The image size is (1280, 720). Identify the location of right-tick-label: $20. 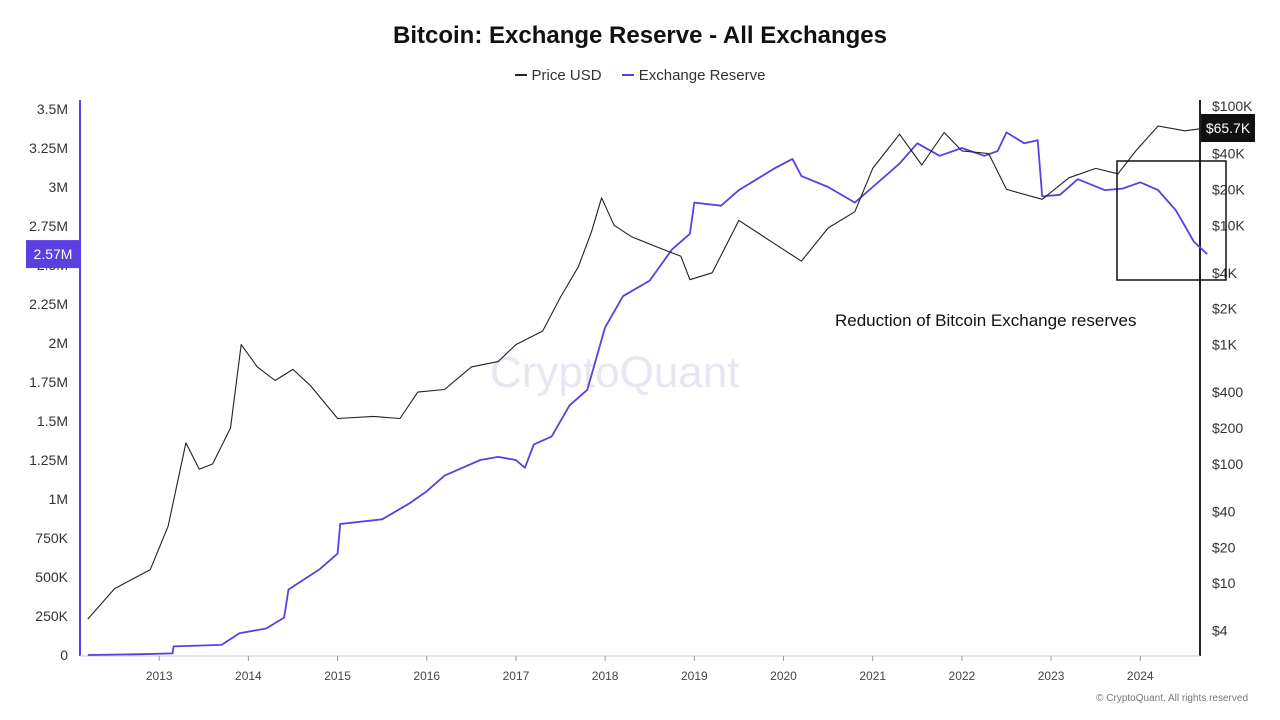
(1224, 547).